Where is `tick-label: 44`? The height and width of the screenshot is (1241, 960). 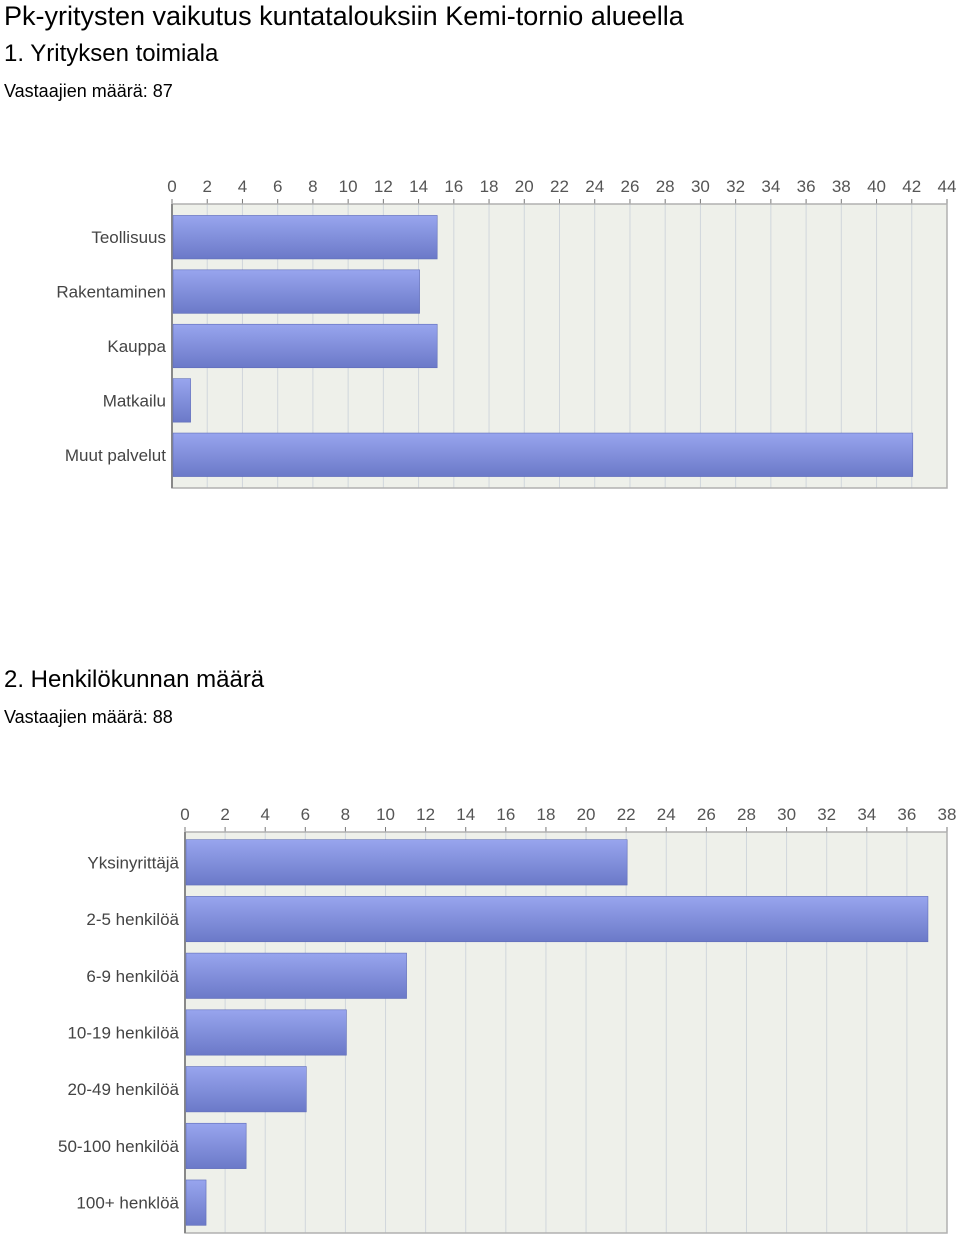 tick-label: 44 is located at coordinates (947, 186).